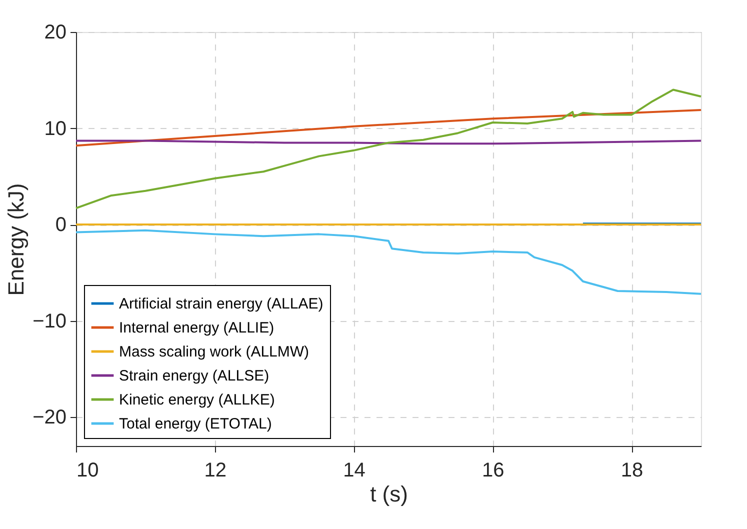 This screenshot has width=747, height=529. Describe the element at coordinates (389, 494) in the screenshot. I see `x-axis-title: t (s)` at that location.